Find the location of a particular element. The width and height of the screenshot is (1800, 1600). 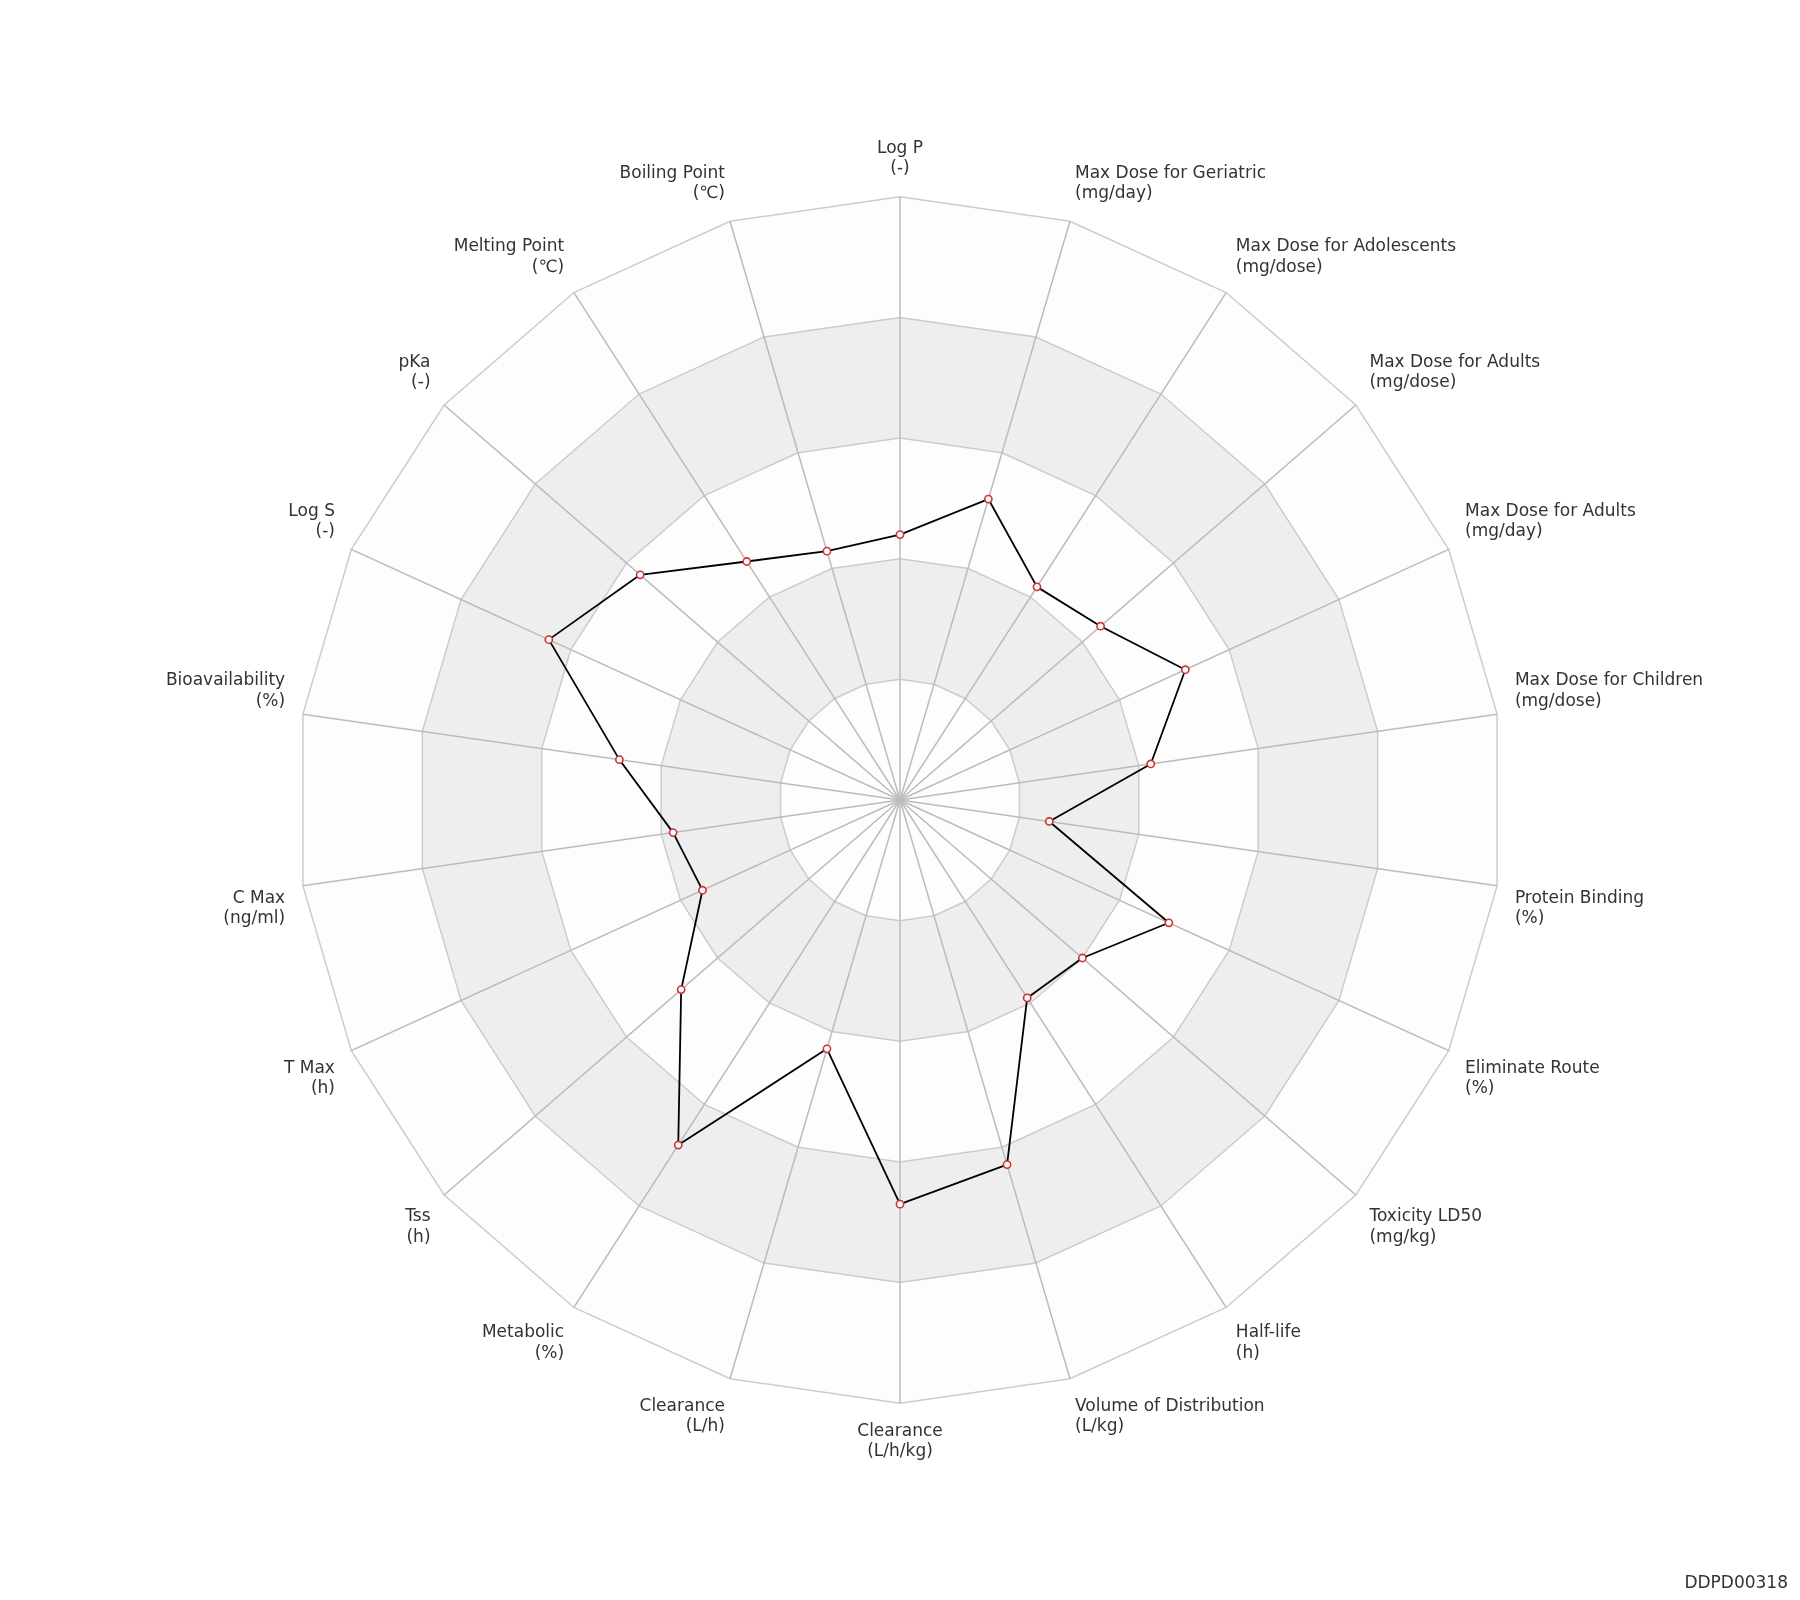

spoke-label: Tss (h) is located at coordinates (417, 1225).